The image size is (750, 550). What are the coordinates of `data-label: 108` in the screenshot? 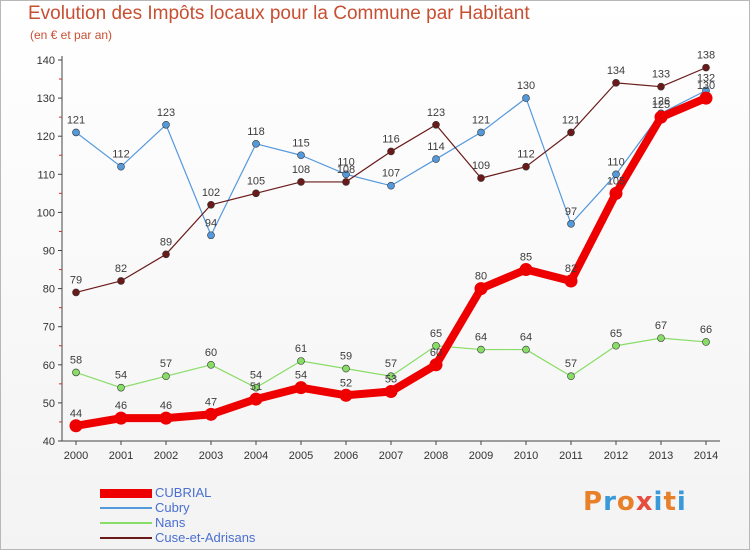 It's located at (346, 170).